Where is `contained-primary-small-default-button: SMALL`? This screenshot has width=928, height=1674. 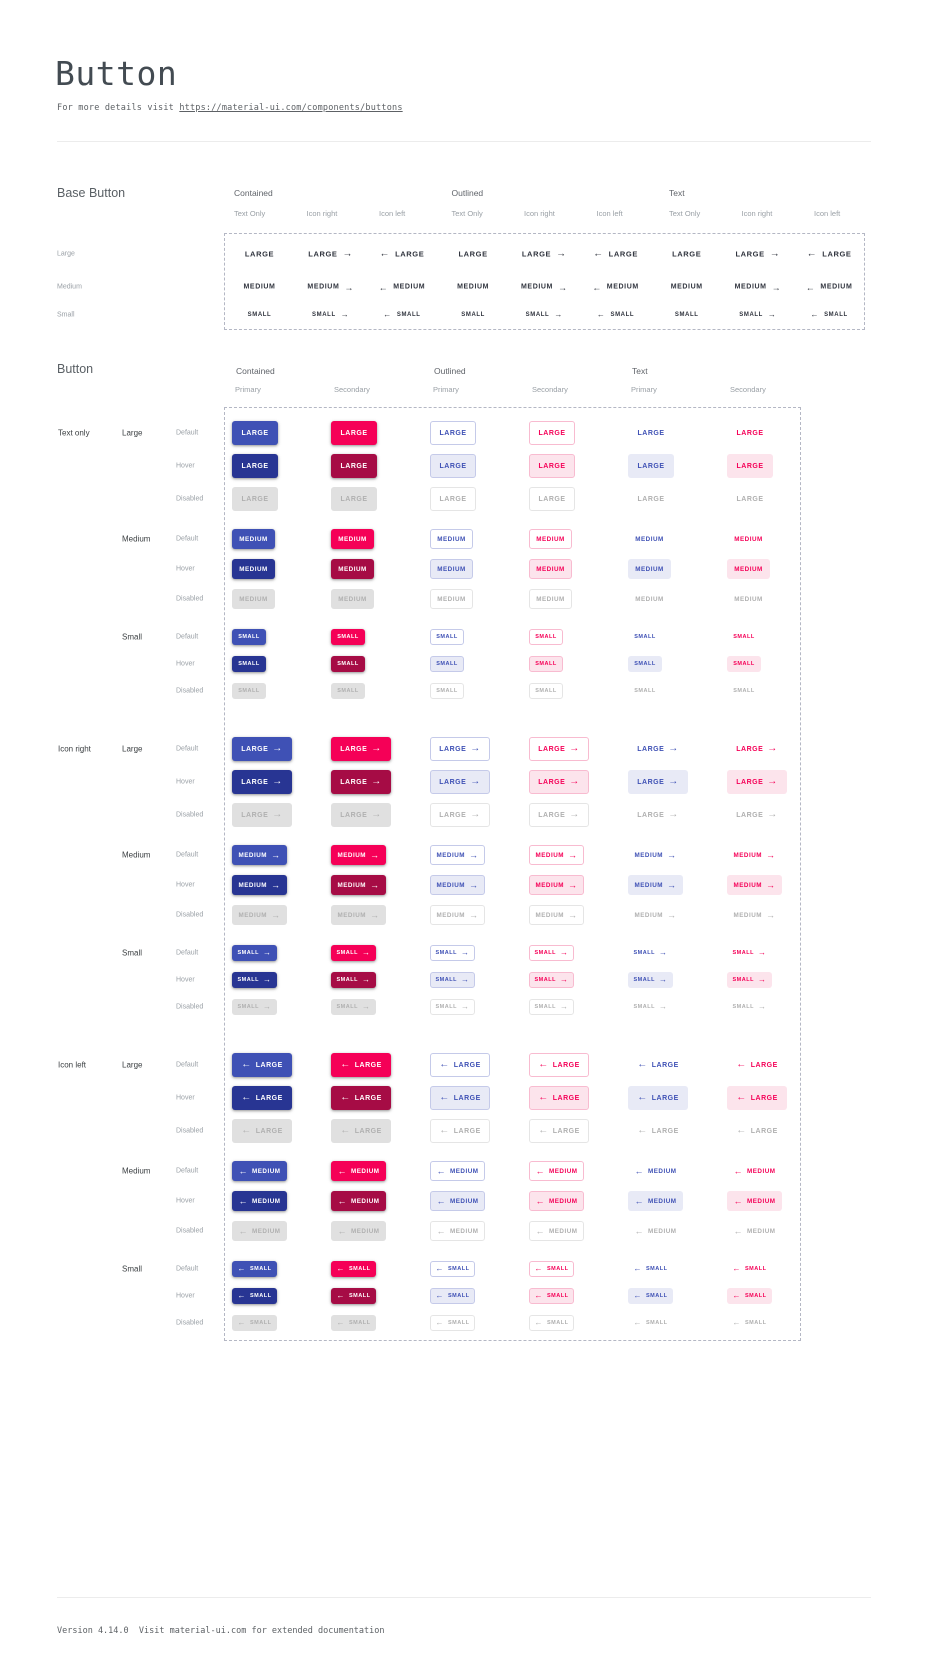 contained-primary-small-default-button: SMALL is located at coordinates (249, 637).